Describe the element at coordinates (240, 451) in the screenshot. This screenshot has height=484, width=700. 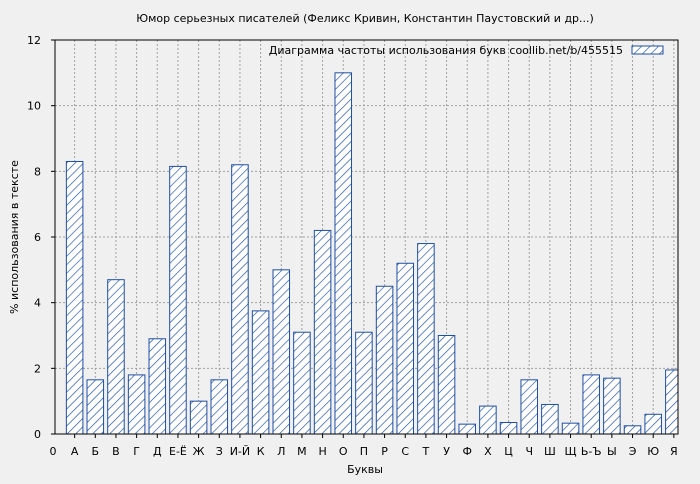
I see `x-tick-label: И-Й` at that location.